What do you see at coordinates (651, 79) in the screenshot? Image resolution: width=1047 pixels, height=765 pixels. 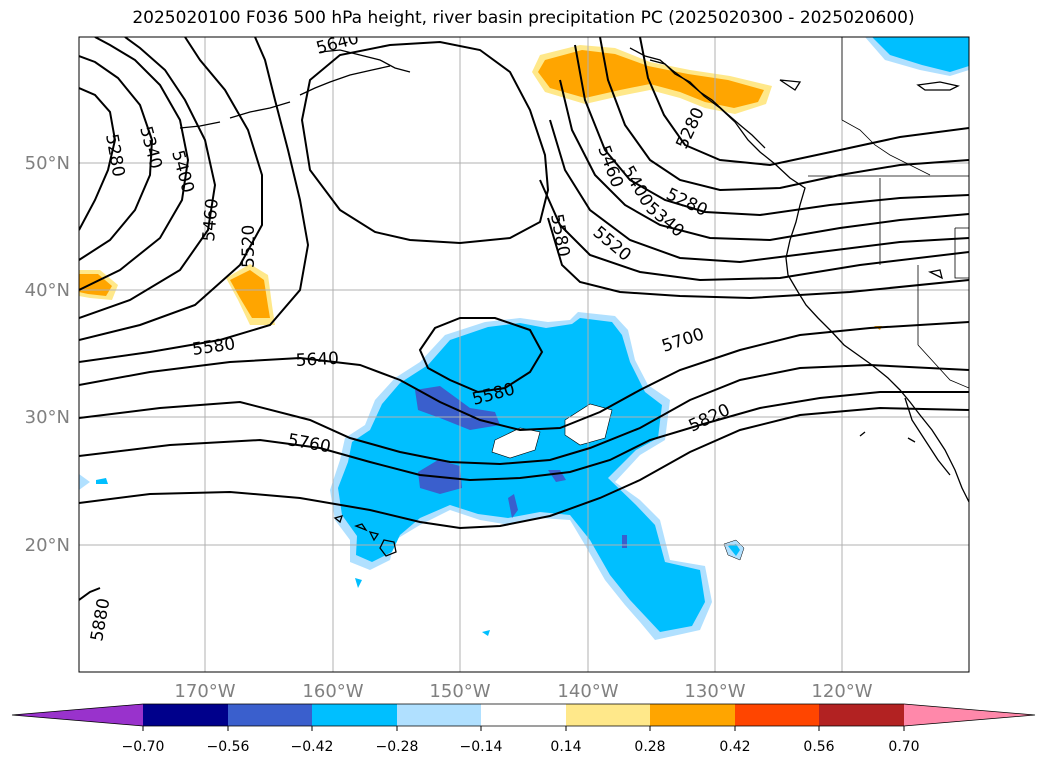 I see `precip-positive-area` at bounding box center [651, 79].